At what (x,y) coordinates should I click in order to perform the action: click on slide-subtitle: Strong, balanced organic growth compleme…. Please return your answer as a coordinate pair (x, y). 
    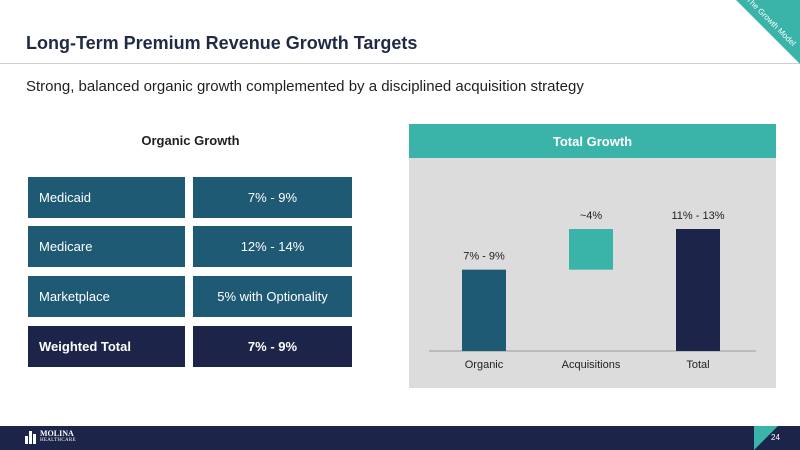
    Looking at the image, I should click on (305, 86).